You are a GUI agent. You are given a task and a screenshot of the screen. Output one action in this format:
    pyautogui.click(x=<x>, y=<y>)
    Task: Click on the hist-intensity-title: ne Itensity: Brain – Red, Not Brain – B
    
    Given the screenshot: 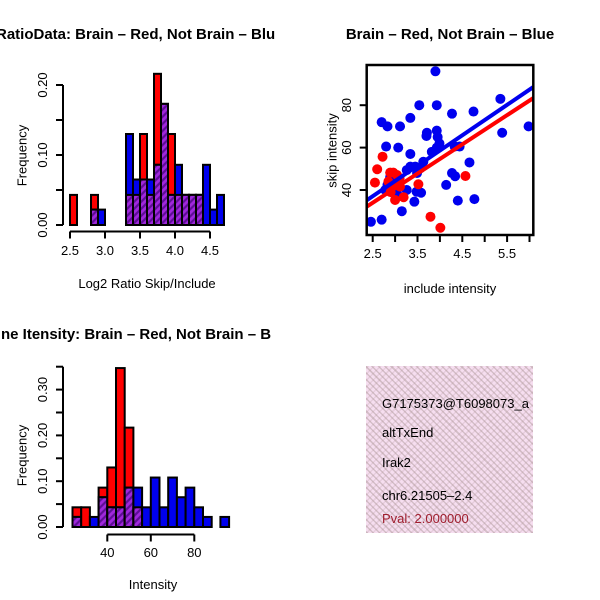 What is the action you would take?
    pyautogui.click(x=136, y=334)
    